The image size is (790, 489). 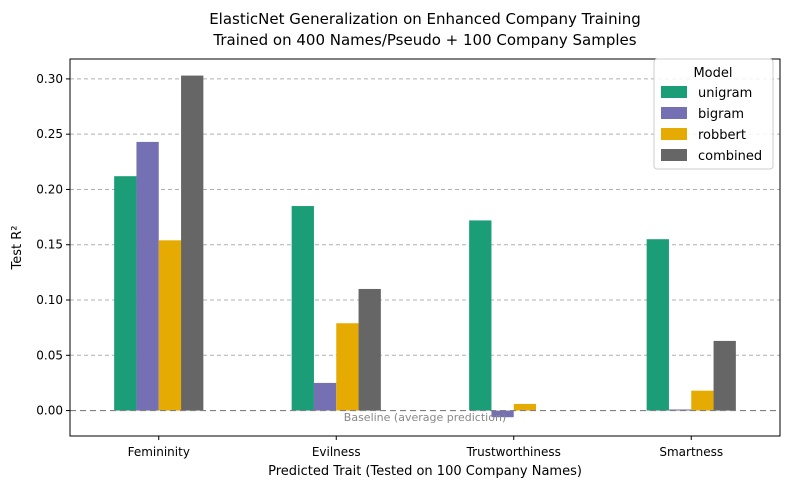 I want to click on x-tick-label: Femininity, so click(x=159, y=452).